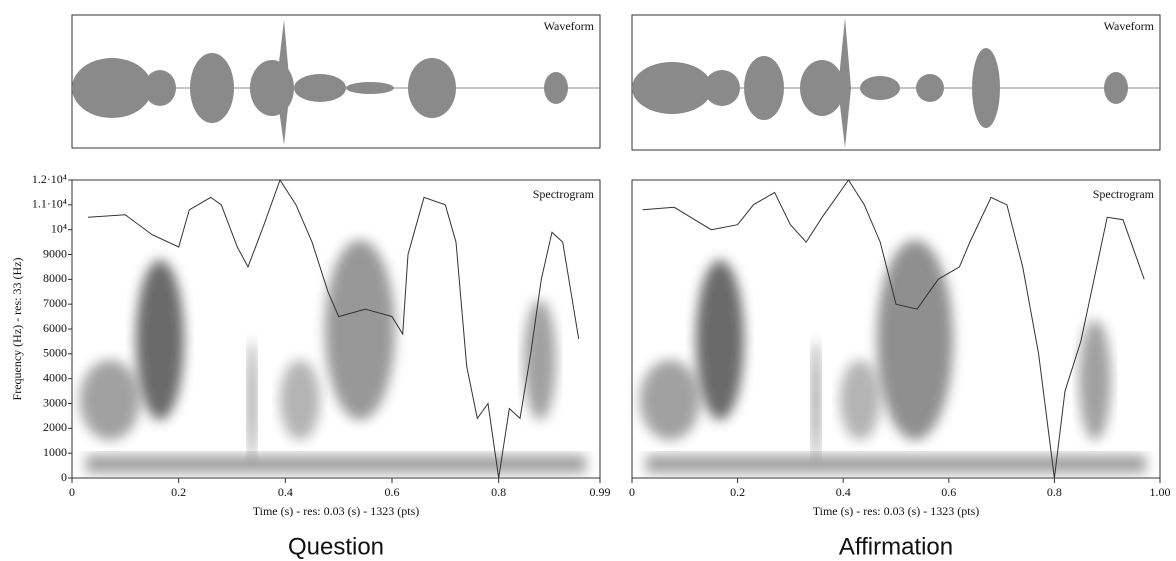 The height and width of the screenshot is (561, 1176). I want to click on chart-title: Question, so click(336, 546).